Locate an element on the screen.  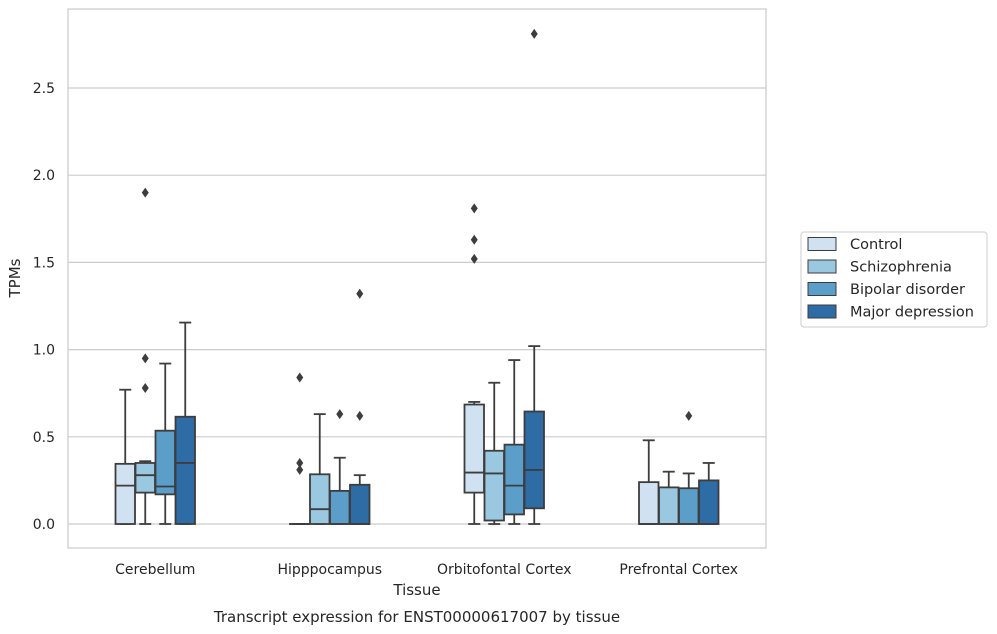
legend-frame is located at coordinates (894, 279).